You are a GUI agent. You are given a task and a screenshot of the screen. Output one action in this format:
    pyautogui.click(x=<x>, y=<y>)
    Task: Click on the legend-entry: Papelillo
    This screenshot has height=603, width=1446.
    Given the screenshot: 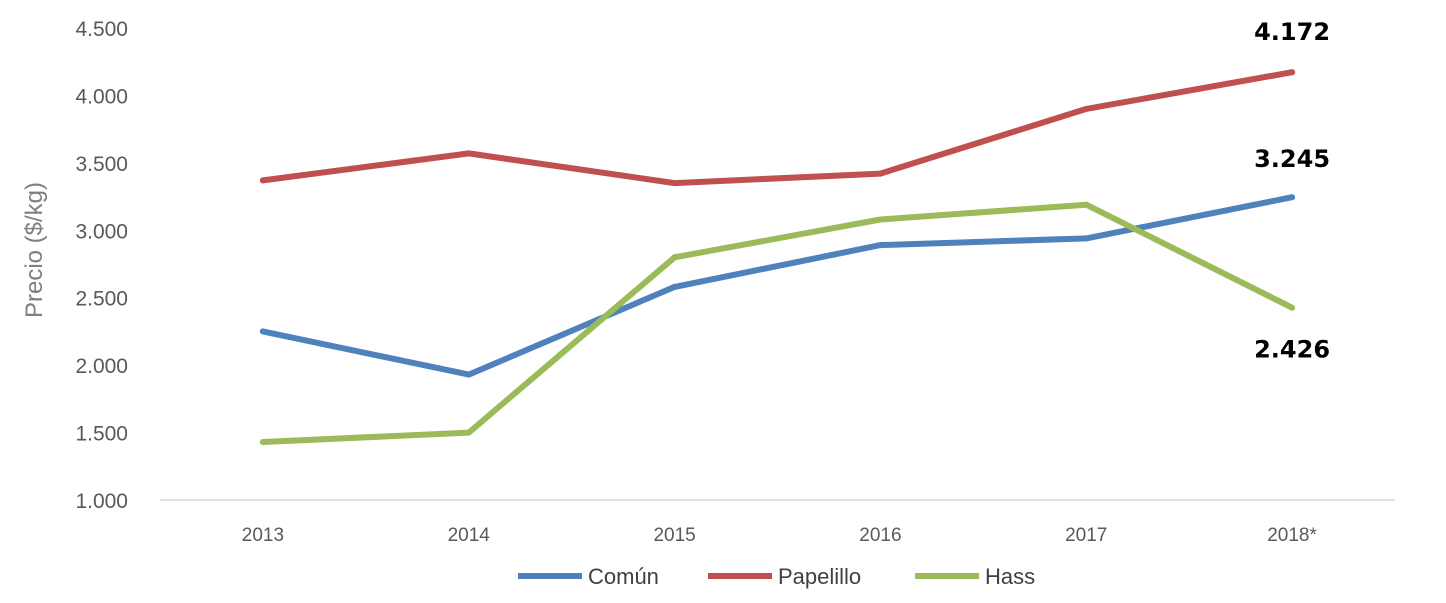 What is the action you would take?
    pyautogui.click(x=819, y=576)
    